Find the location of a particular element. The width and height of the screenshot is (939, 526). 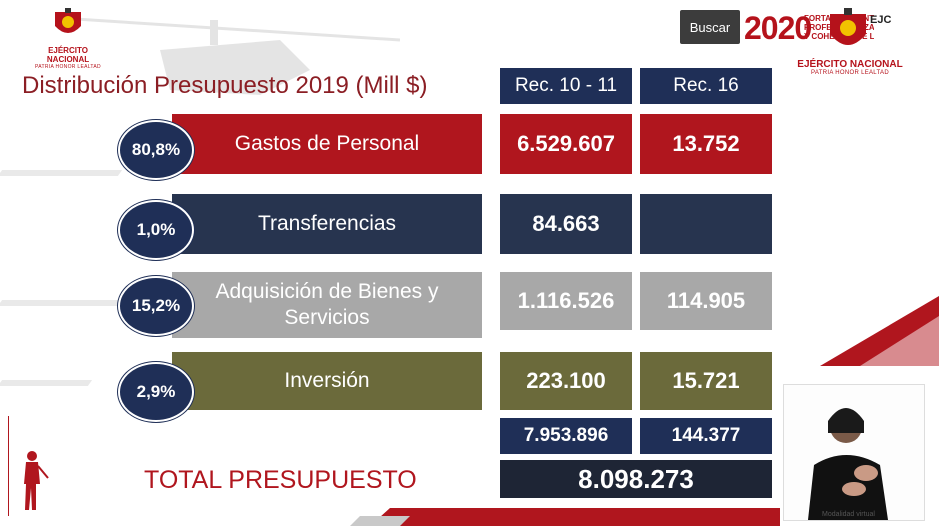

value-cell: 114.905 is located at coordinates (706, 301).